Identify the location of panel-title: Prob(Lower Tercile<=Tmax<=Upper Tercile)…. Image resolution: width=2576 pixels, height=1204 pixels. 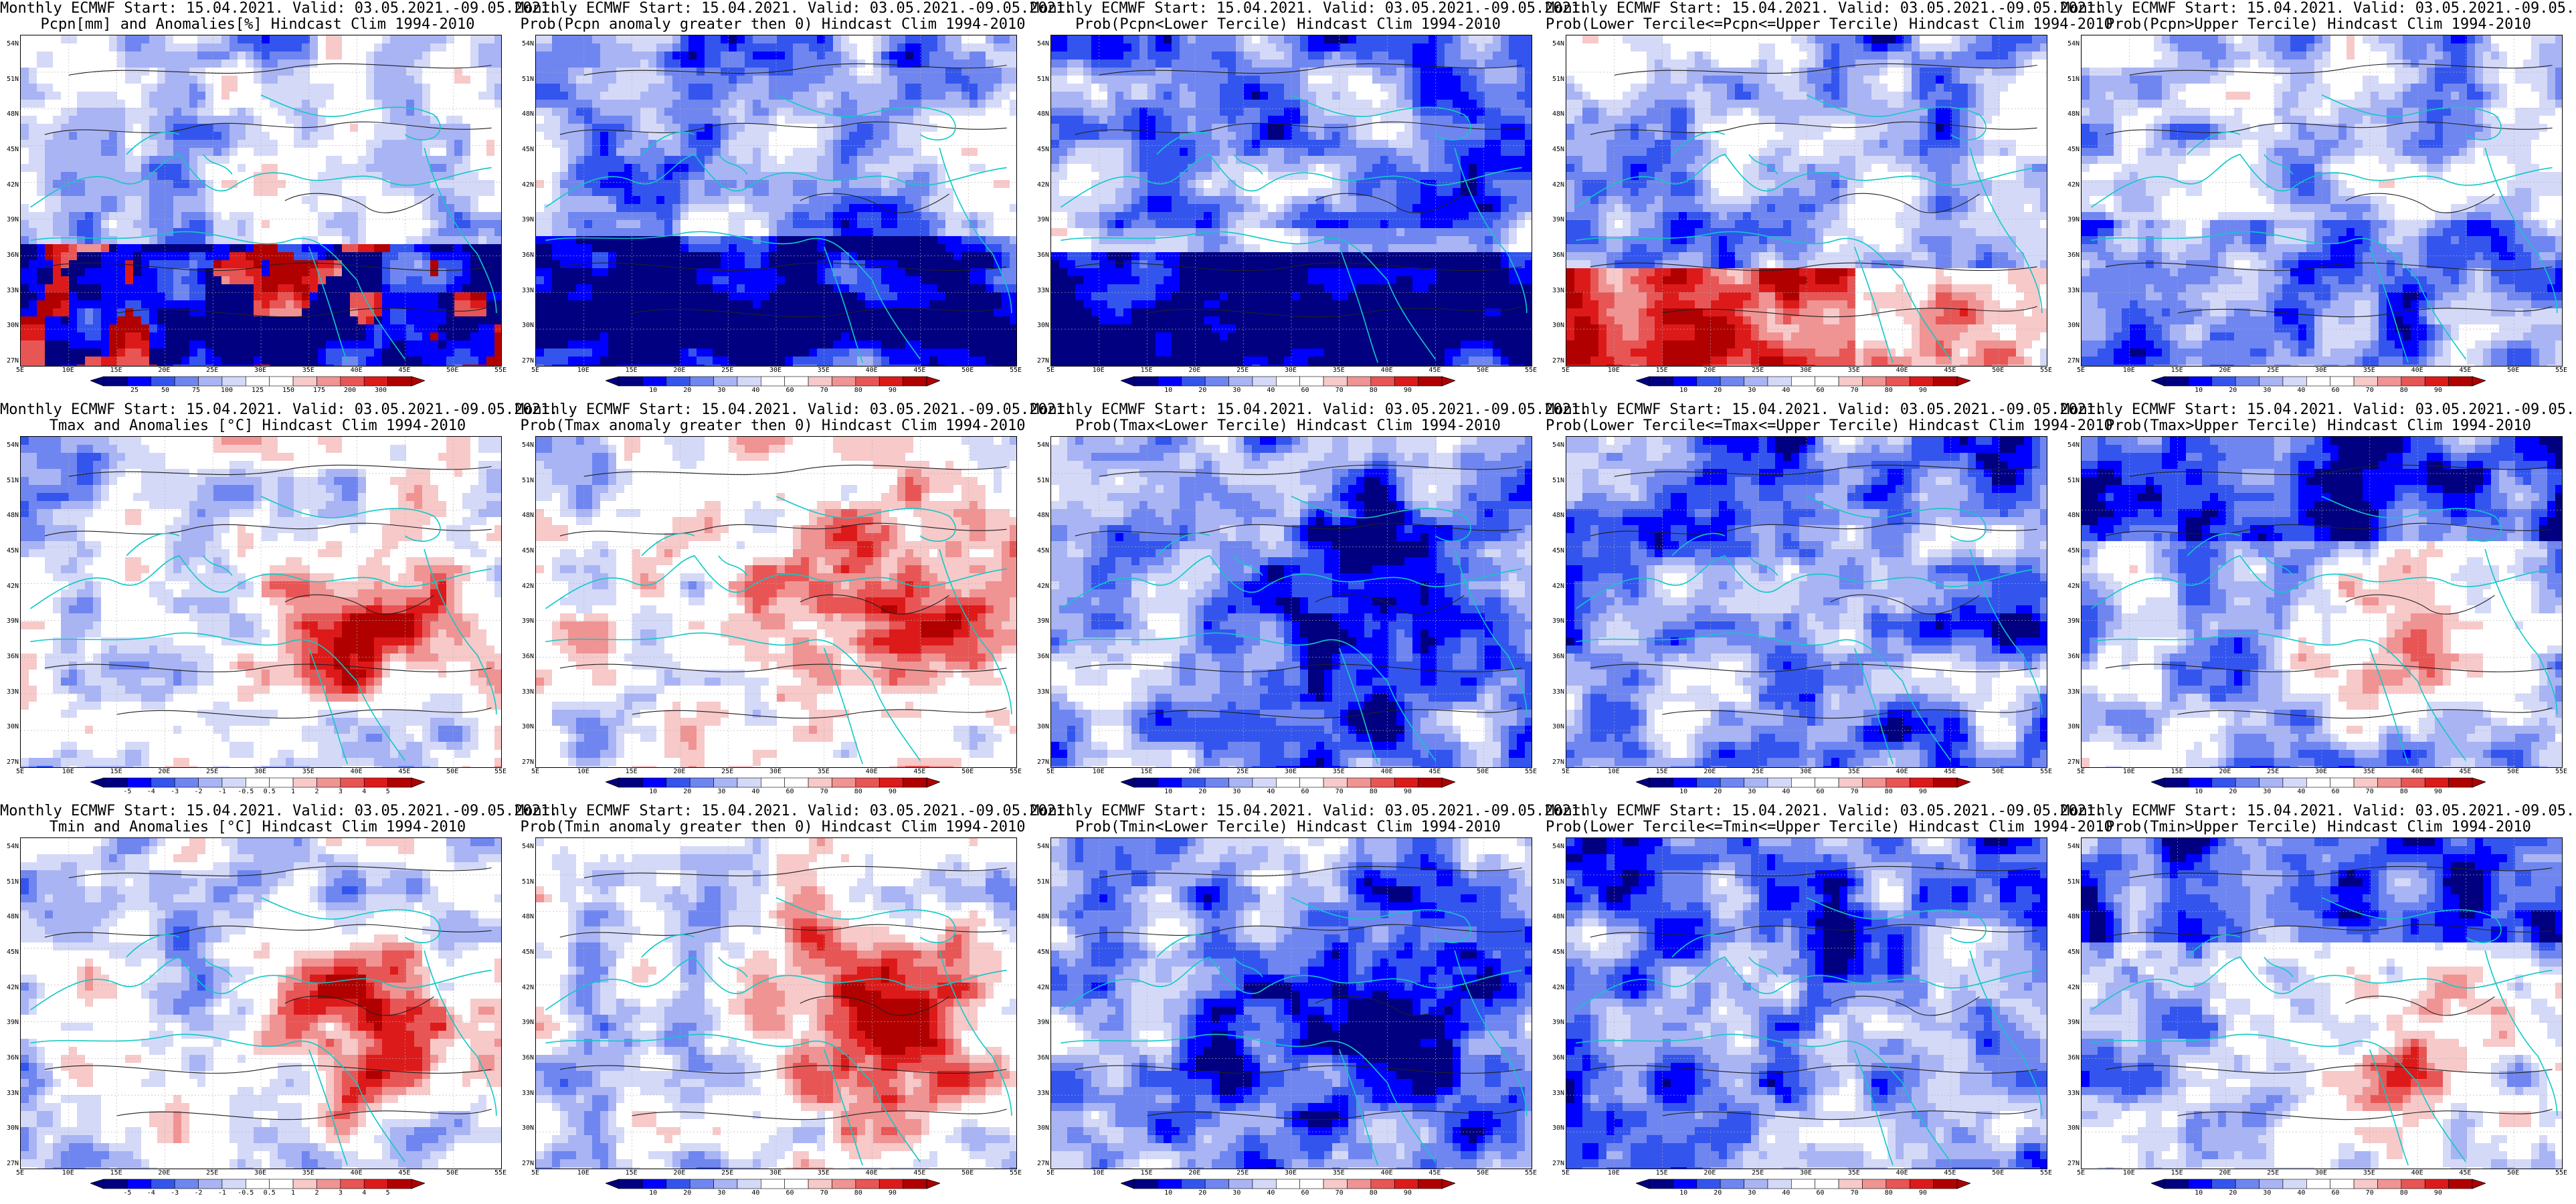
(1829, 426).